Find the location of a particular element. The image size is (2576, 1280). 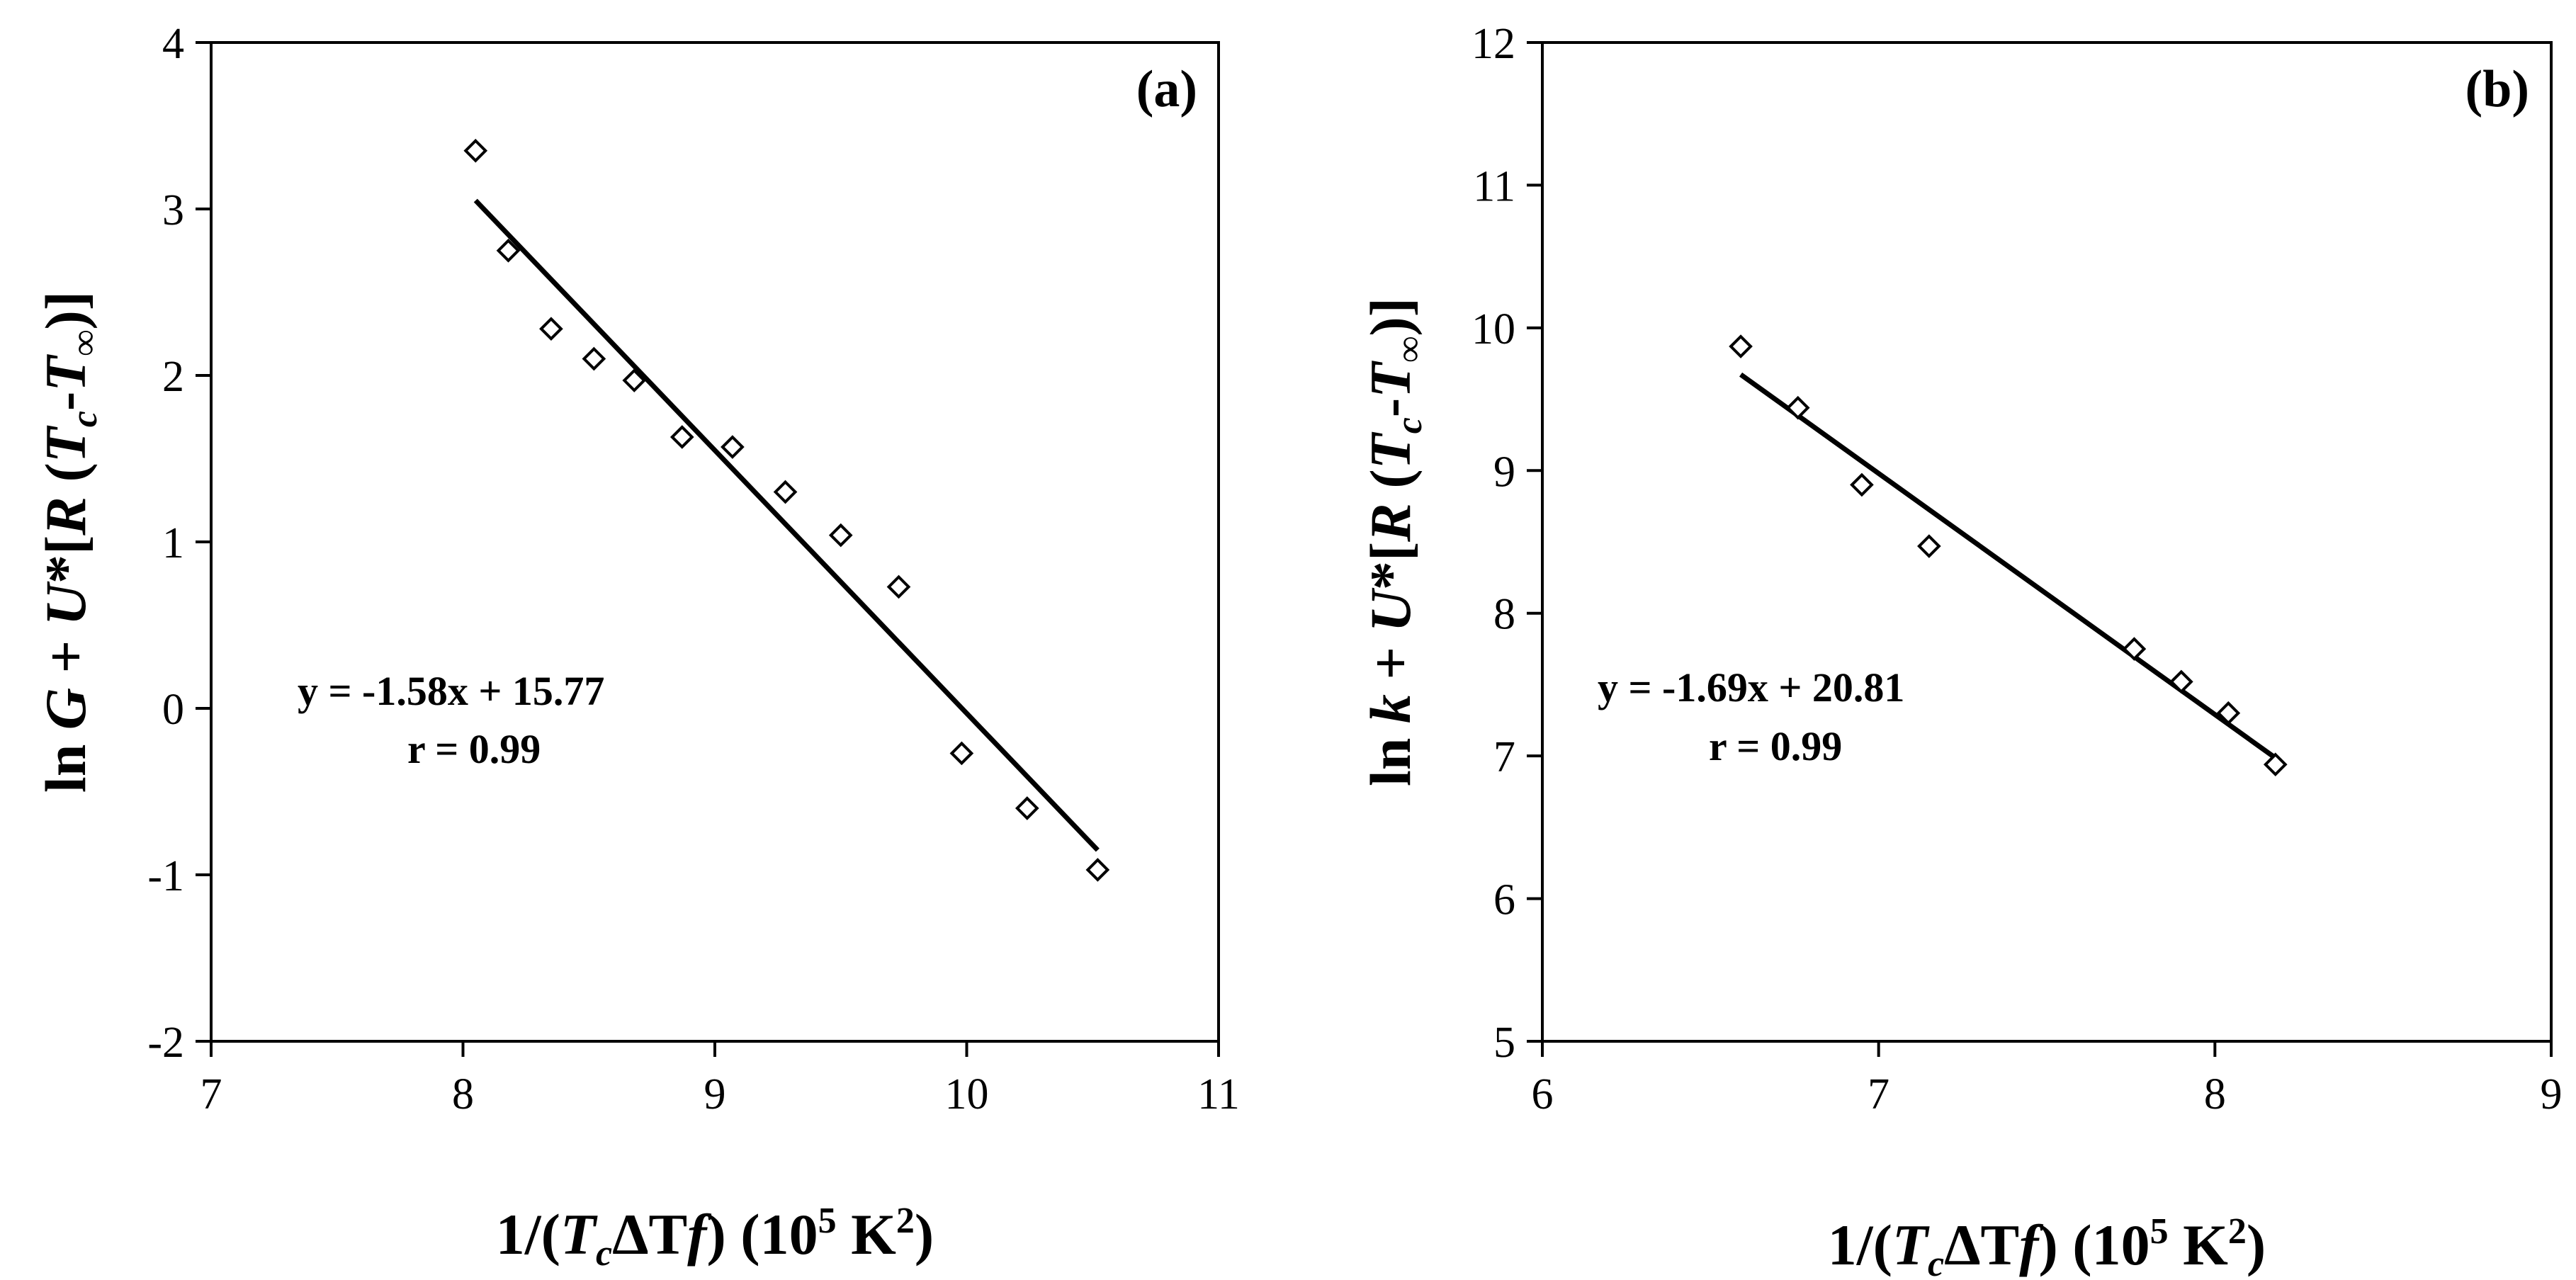

b-equation: y = -1.69x + 20.81 is located at coordinates (1751, 687).